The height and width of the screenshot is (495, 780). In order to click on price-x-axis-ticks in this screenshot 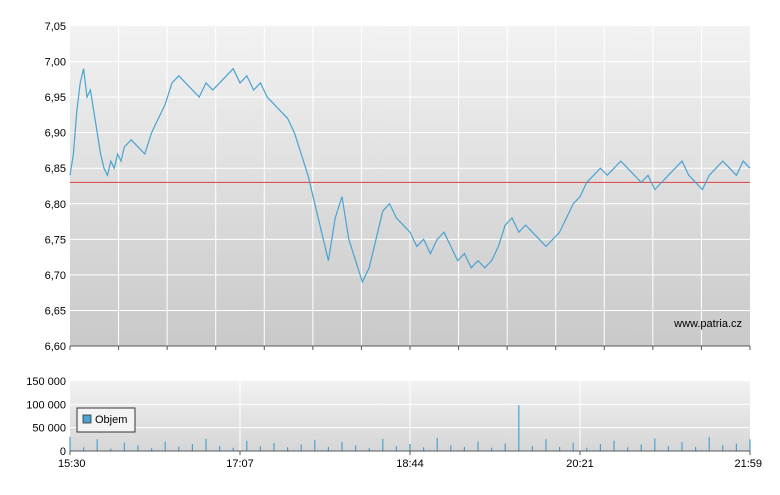, I will do `click(410, 348)`.